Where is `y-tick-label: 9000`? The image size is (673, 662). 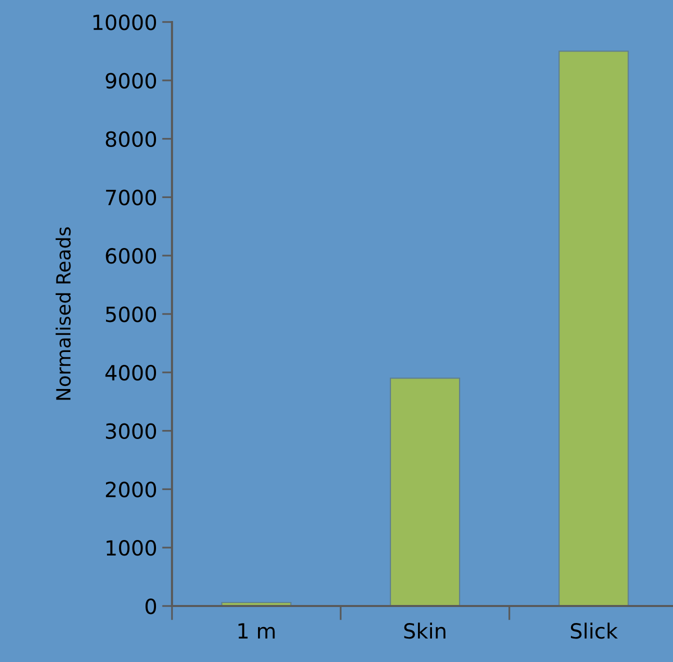 y-tick-label: 9000 is located at coordinates (131, 80).